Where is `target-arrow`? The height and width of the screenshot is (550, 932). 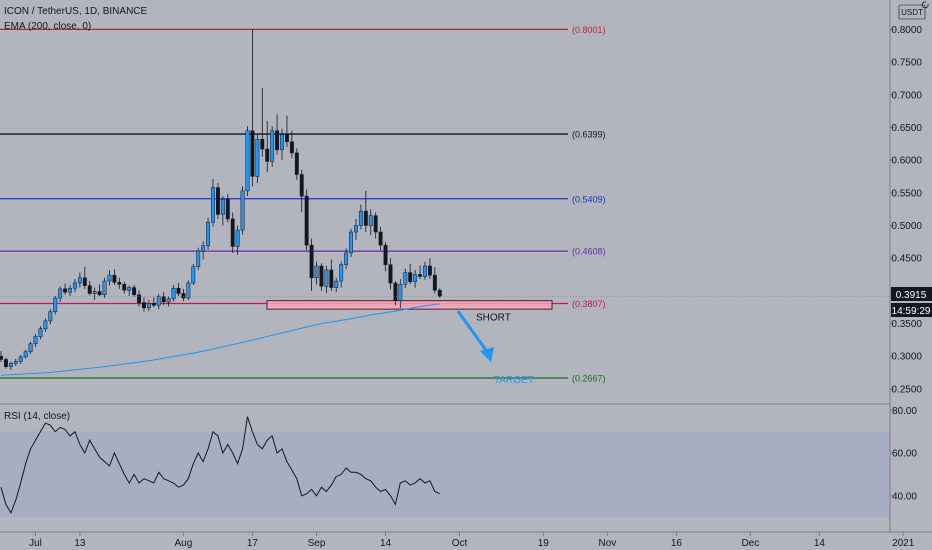
target-arrow is located at coordinates (475, 336).